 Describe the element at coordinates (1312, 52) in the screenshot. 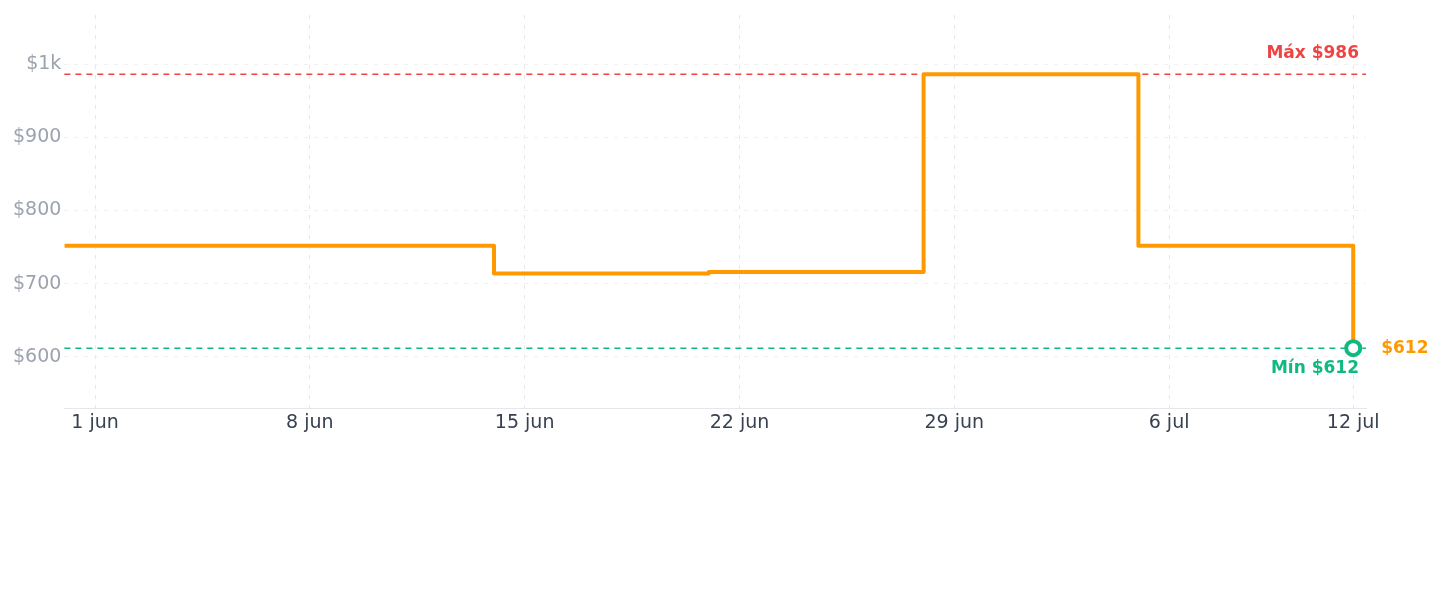

I see `ref-line-label: Máx $986` at that location.